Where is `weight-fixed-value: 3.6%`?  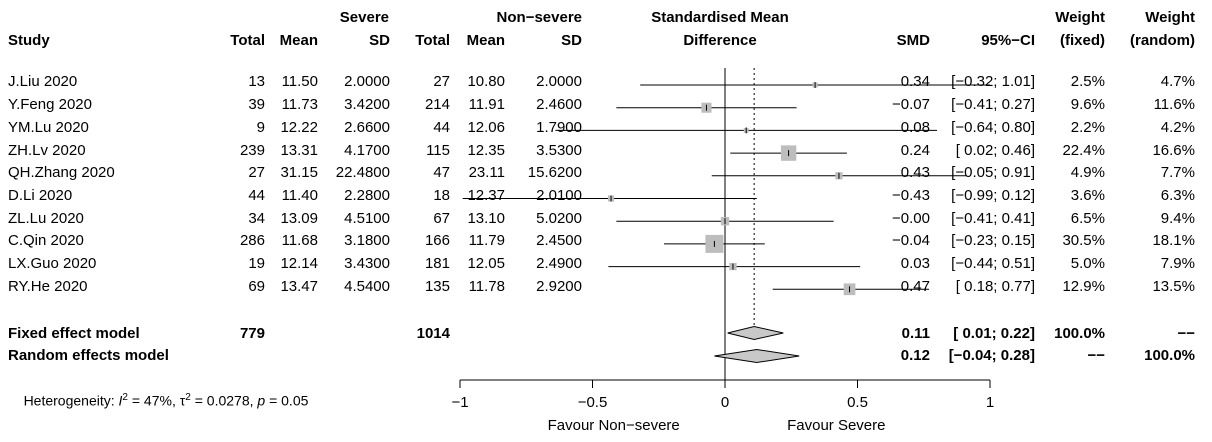 weight-fixed-value: 3.6% is located at coordinates (1087, 195).